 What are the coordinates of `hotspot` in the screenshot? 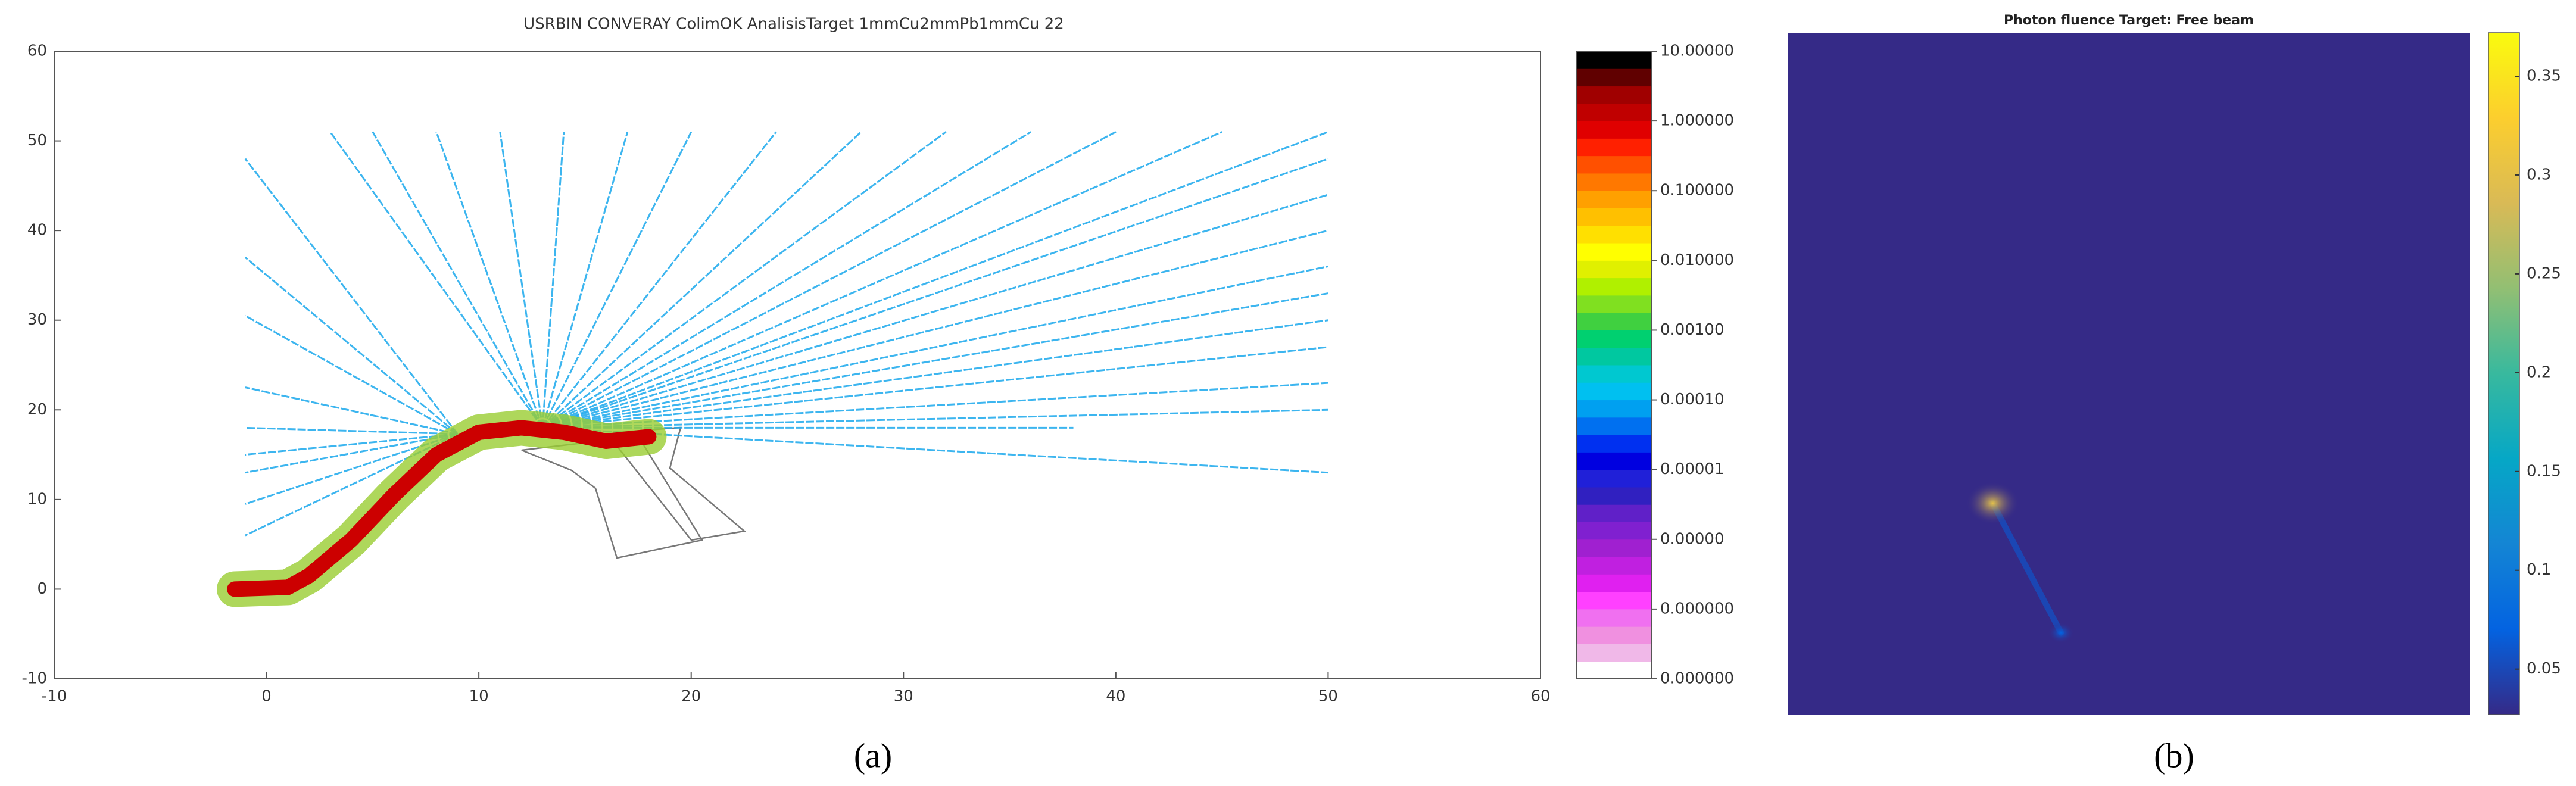 It's located at (1993, 503).